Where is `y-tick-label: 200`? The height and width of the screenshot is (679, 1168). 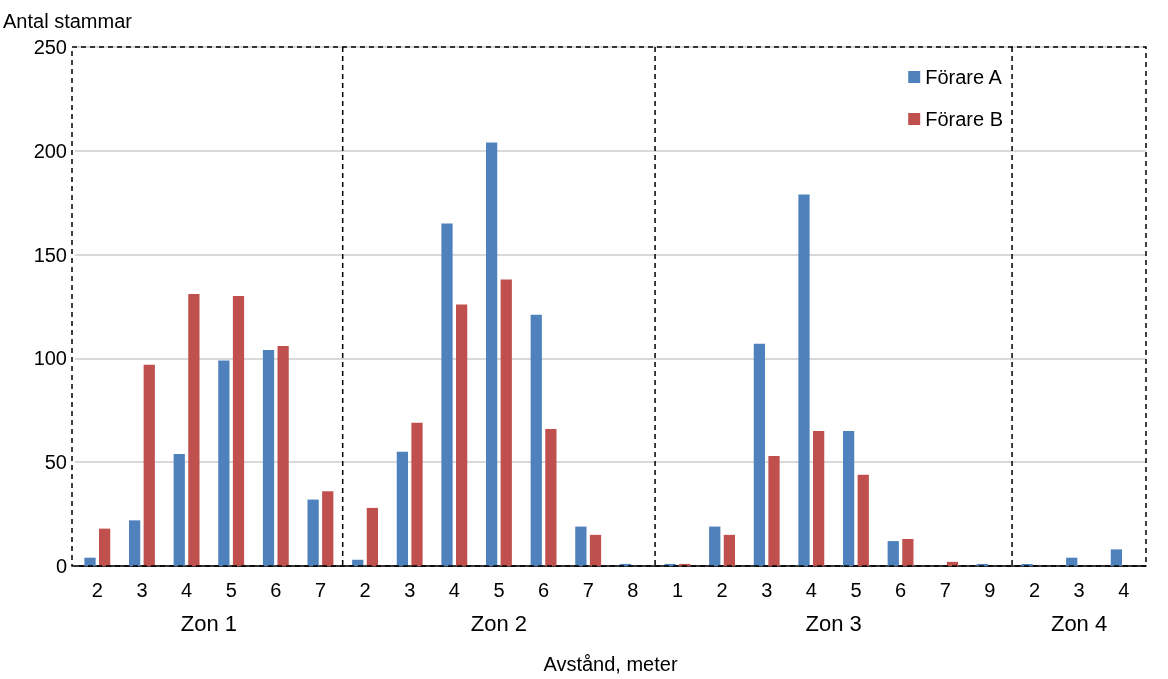
y-tick-label: 200 is located at coordinates (50, 150).